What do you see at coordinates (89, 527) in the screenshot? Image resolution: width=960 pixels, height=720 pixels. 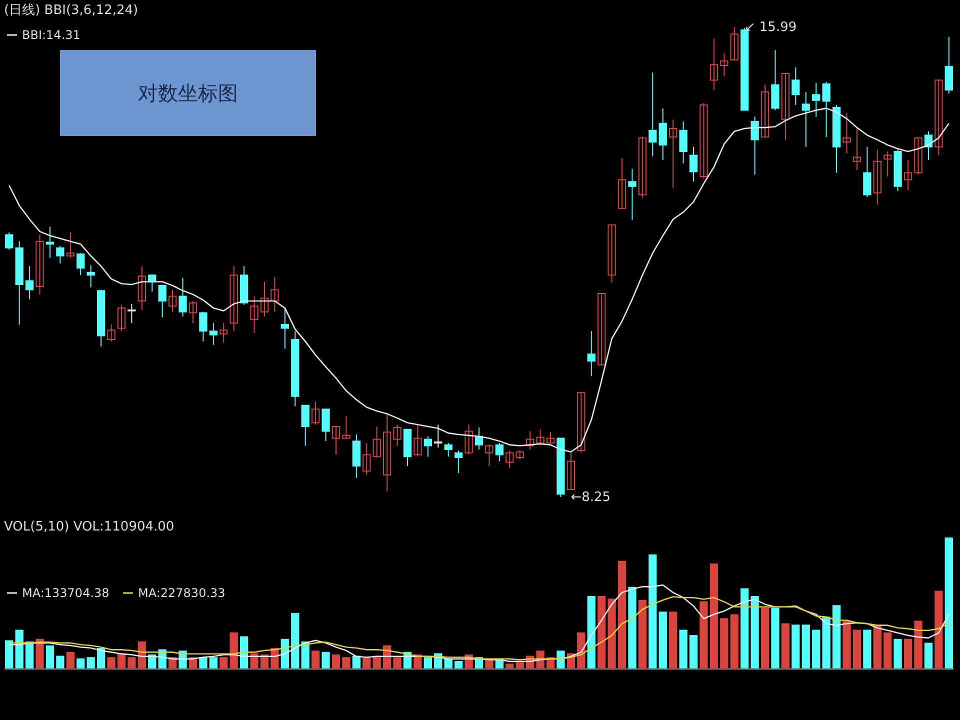 I see `chart-title: VOL(5,10) VOL:110904.00` at bounding box center [89, 527].